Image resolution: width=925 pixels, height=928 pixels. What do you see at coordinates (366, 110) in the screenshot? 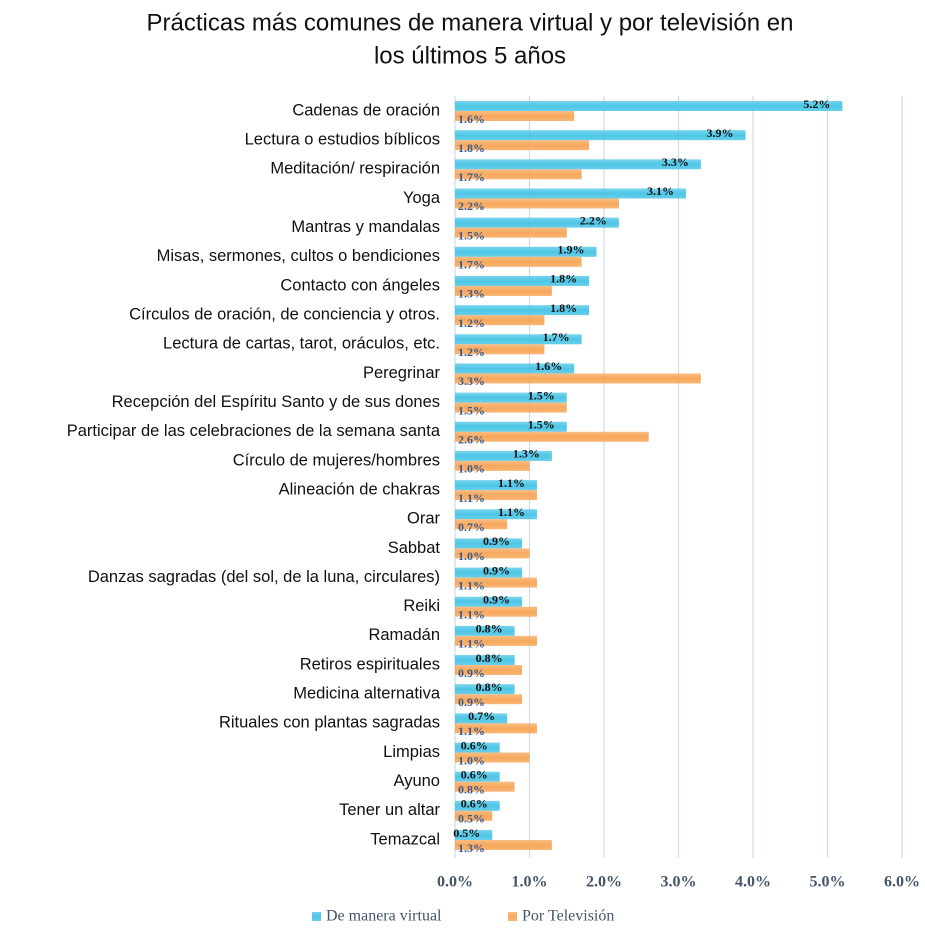
I see `y-tick-label: Cadenas de oración` at bounding box center [366, 110].